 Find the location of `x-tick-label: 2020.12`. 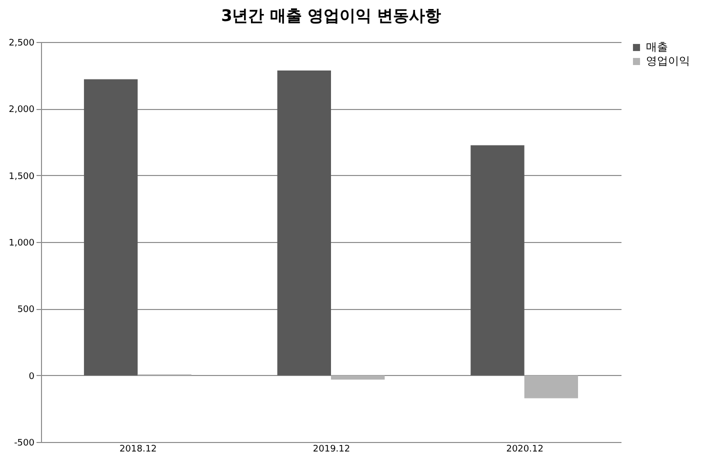

x-tick-label: 2020.12 is located at coordinates (525, 449).